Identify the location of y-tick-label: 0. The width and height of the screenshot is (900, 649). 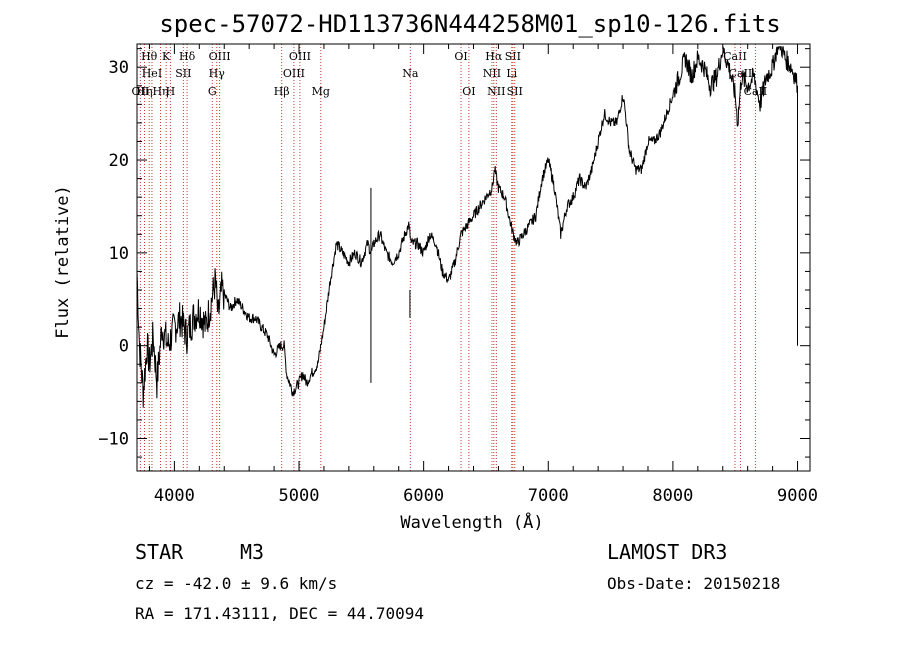
(124, 347).